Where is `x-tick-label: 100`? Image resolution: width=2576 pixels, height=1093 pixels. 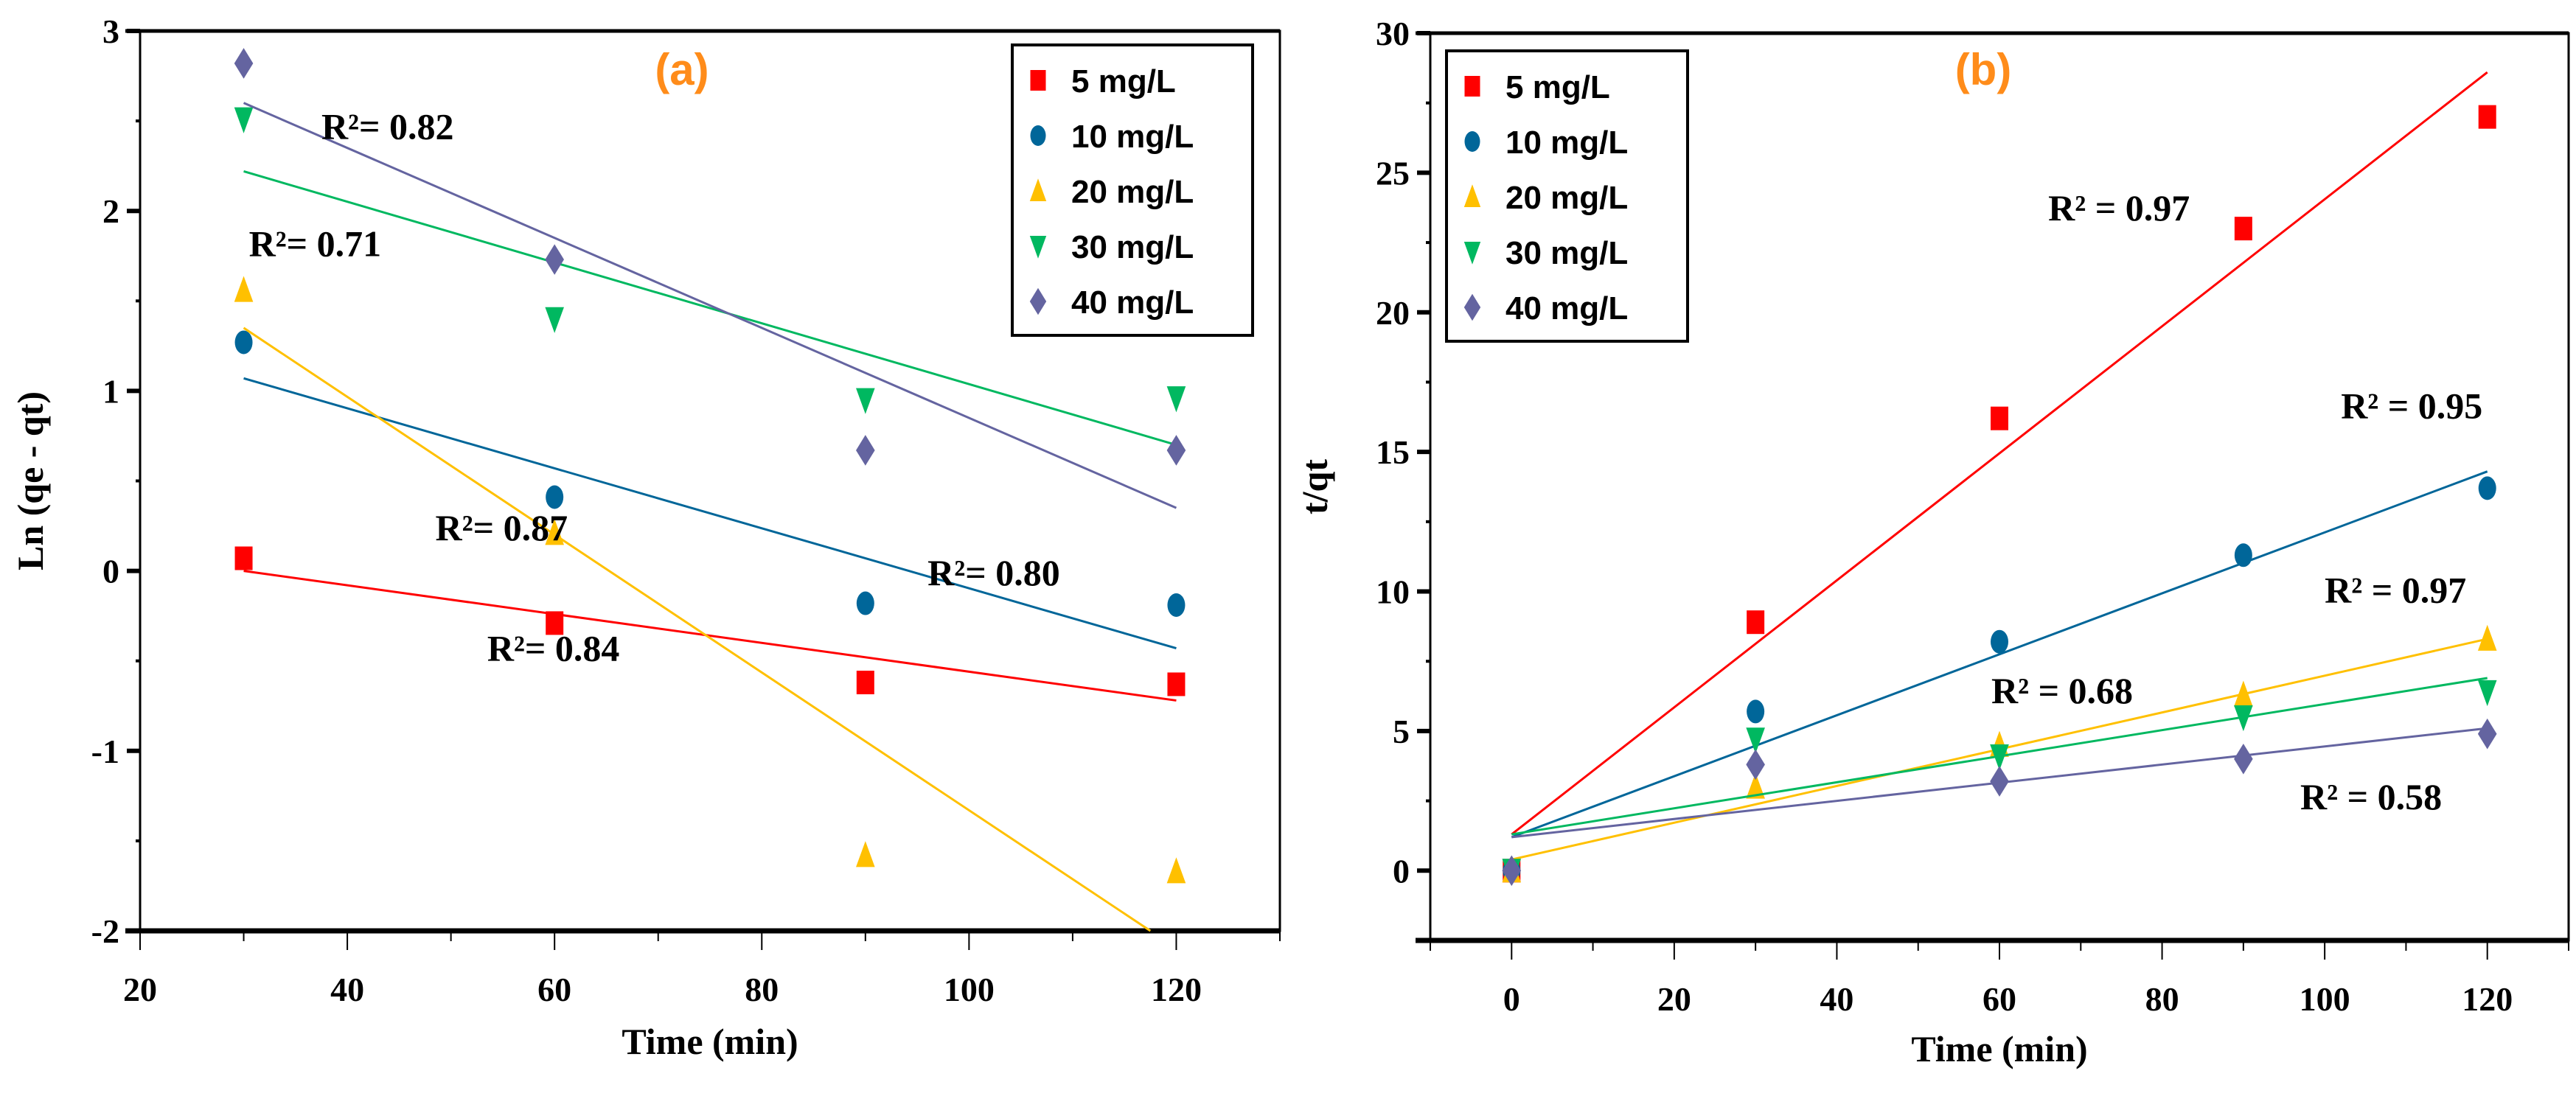
x-tick-label: 100 is located at coordinates (2325, 999).